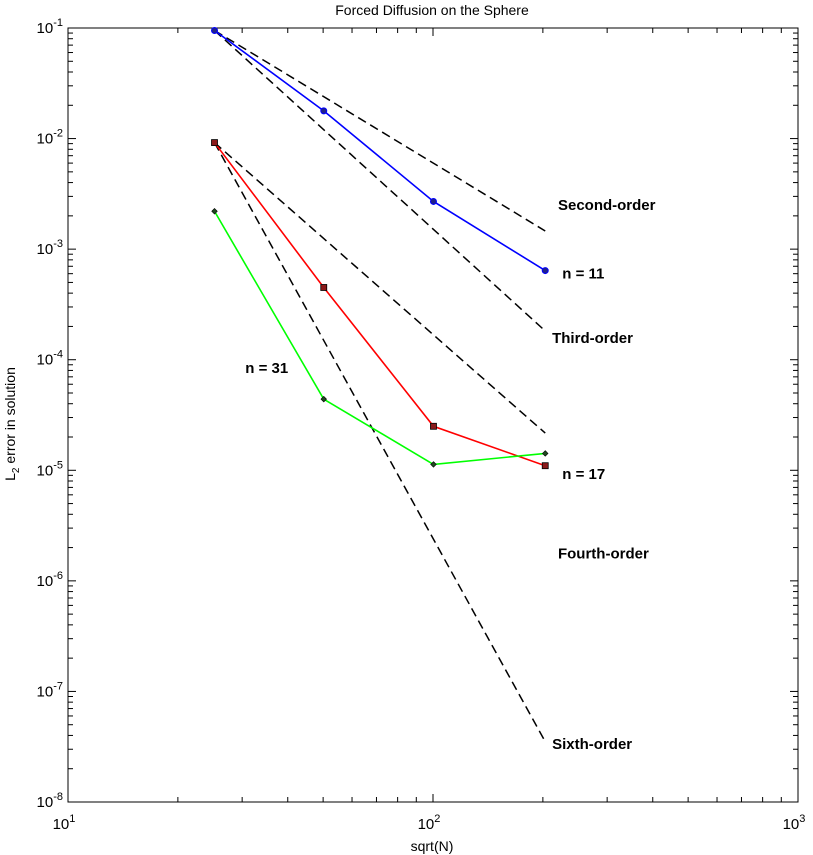 The width and height of the screenshot is (813, 855). What do you see at coordinates (58, 134) in the screenshot?
I see `y-tick-label-exponent: -2` at bounding box center [58, 134].